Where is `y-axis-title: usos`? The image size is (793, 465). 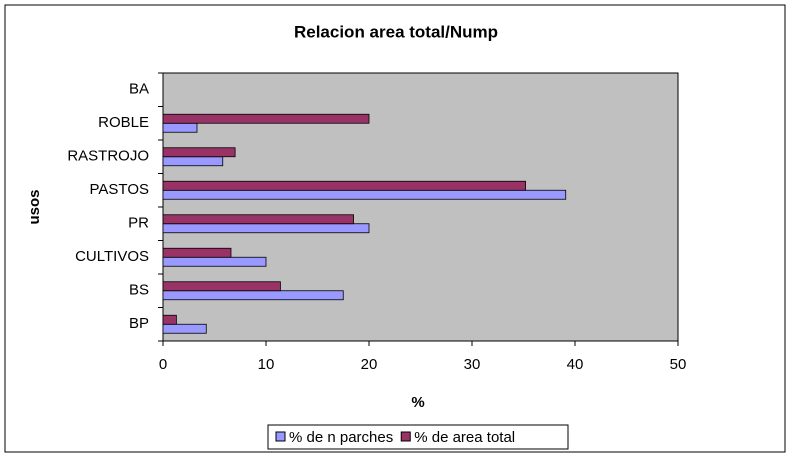
y-axis-title: usos is located at coordinates (34, 206).